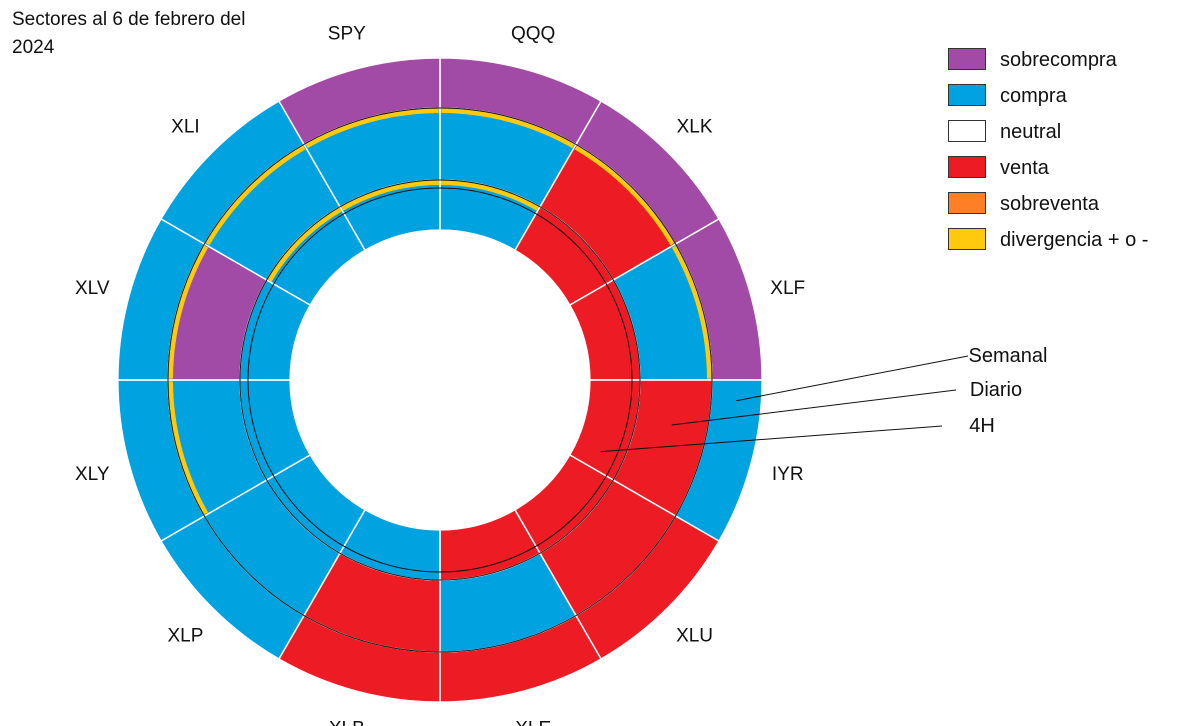 The image size is (1200, 726). What do you see at coordinates (347, 33) in the screenshot?
I see `sector-label-spy: SPY` at bounding box center [347, 33].